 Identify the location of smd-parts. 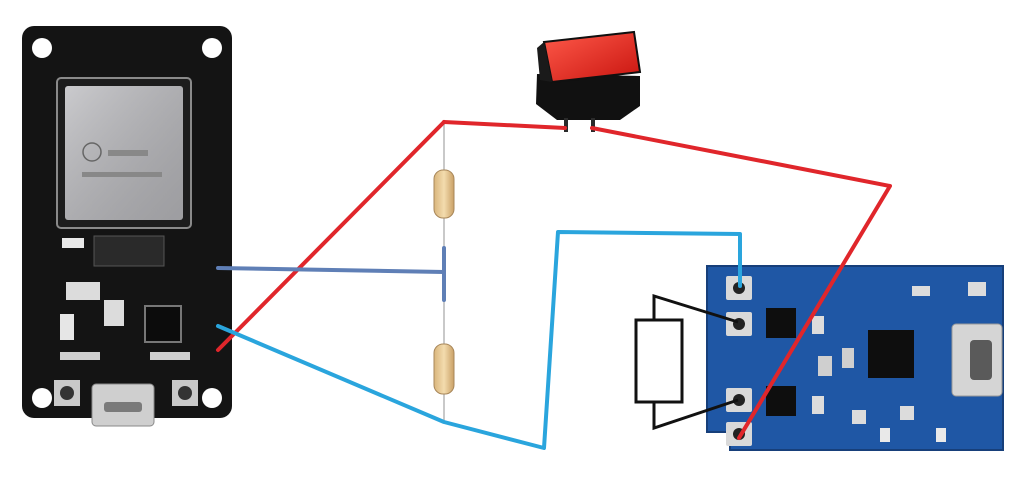
(899, 362).